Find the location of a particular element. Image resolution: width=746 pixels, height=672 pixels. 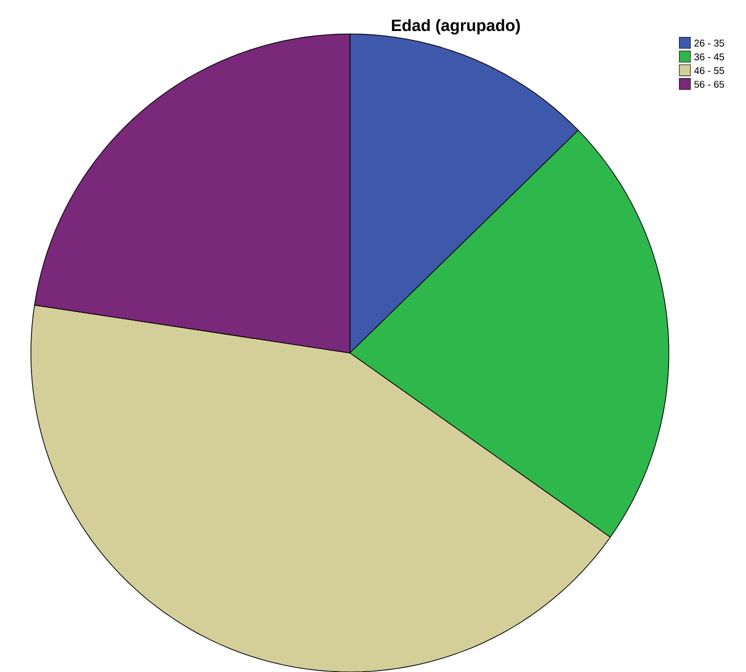

legend-label: 46 - 55 is located at coordinates (709, 70).